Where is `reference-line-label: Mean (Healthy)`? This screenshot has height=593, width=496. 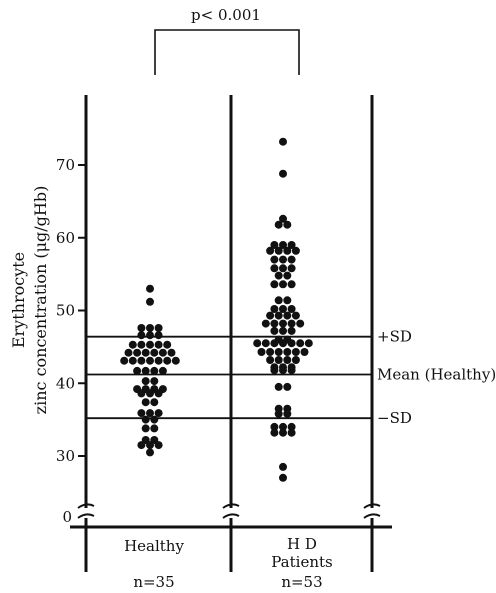
reference-line-label: Mean (Healthy) is located at coordinates (436, 375).